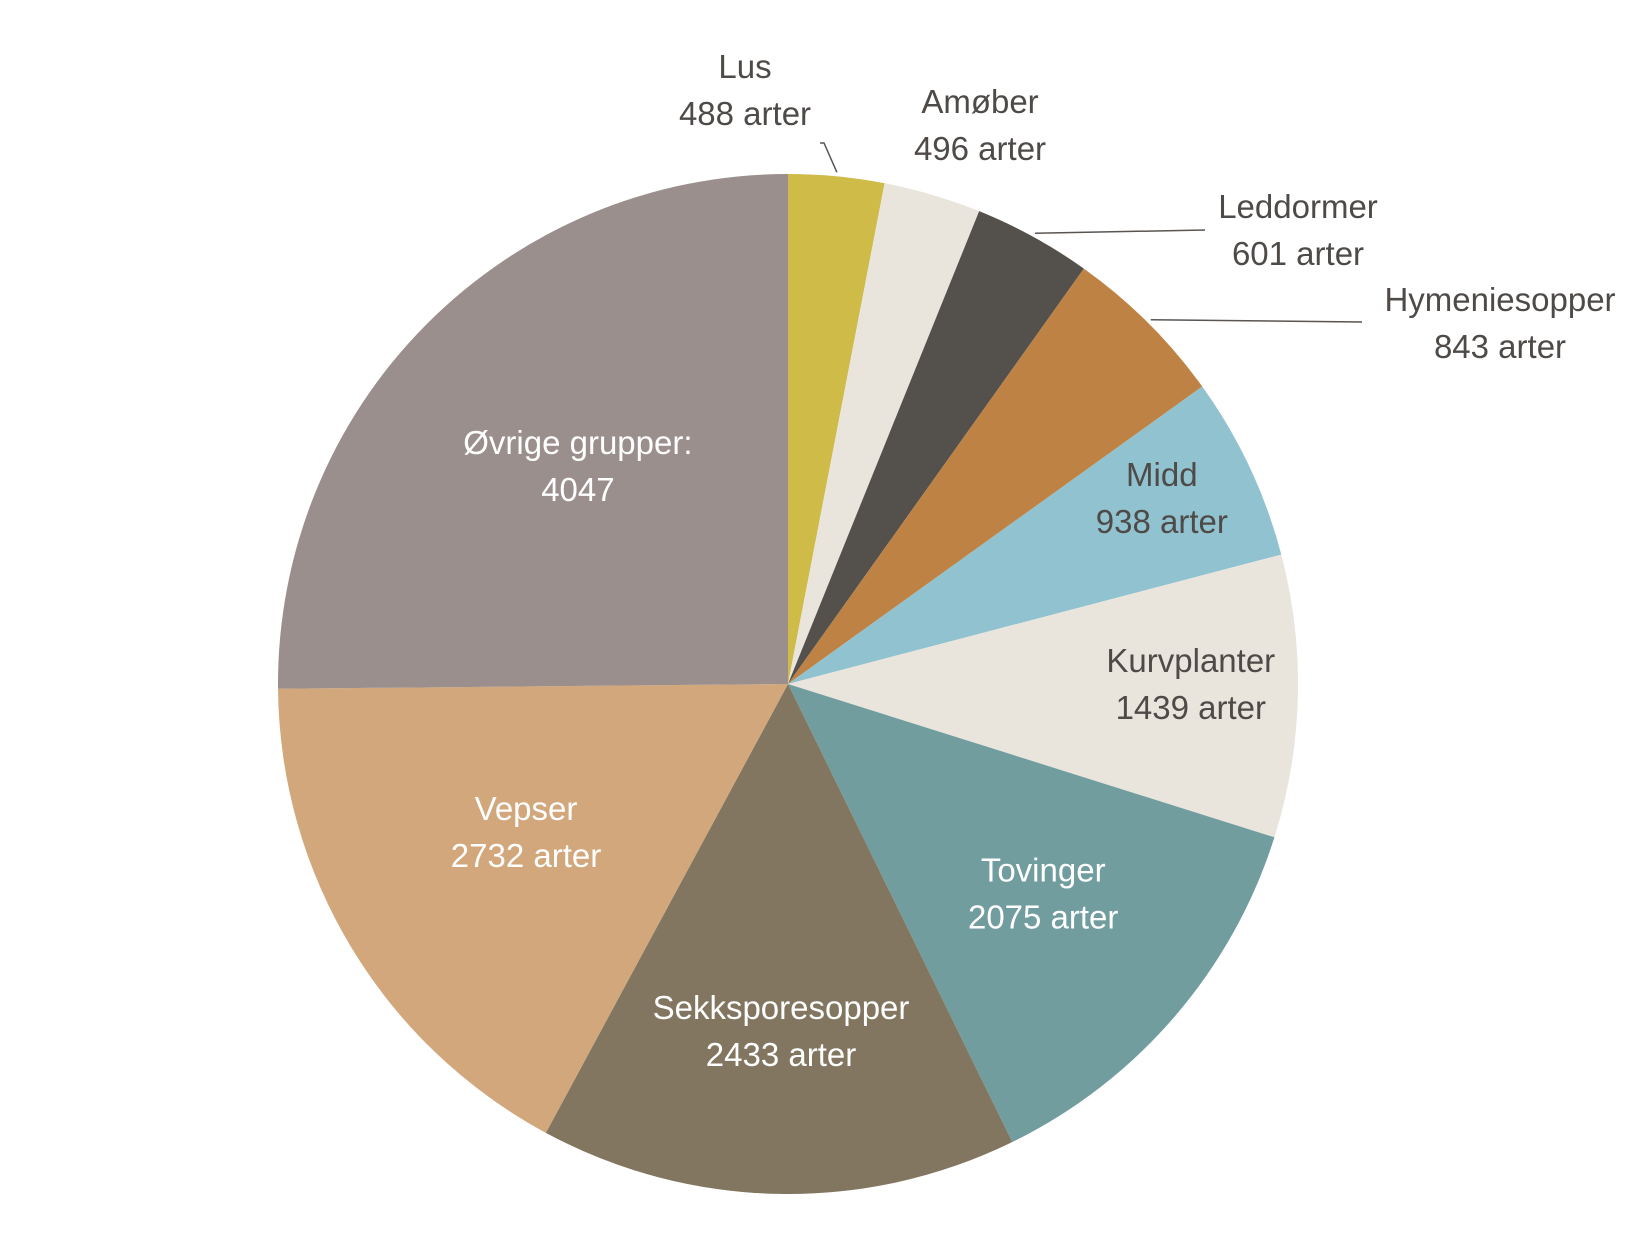 This screenshot has width=1650, height=1255. Describe the element at coordinates (836, 429) in the screenshot. I see `pie-slice-lus` at that location.